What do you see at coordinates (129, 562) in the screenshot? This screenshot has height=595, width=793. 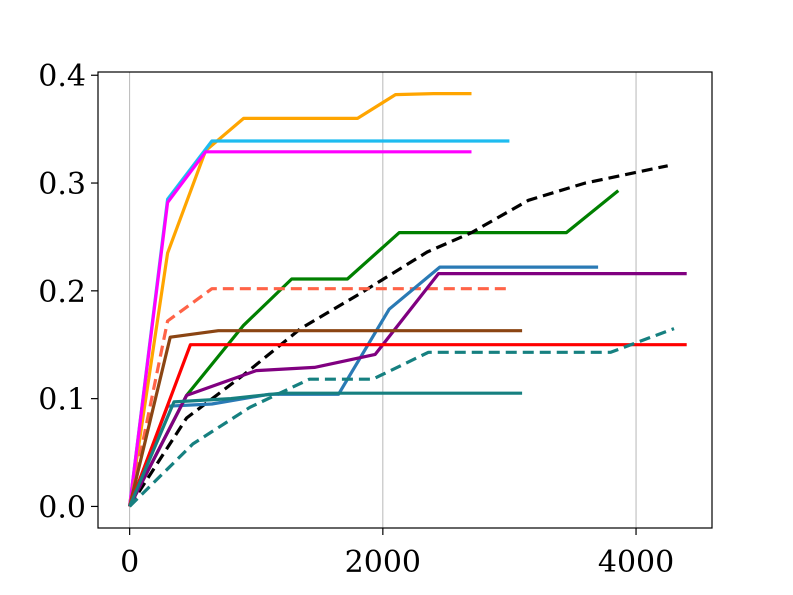 I see `x-tick-label: 0` at bounding box center [129, 562].